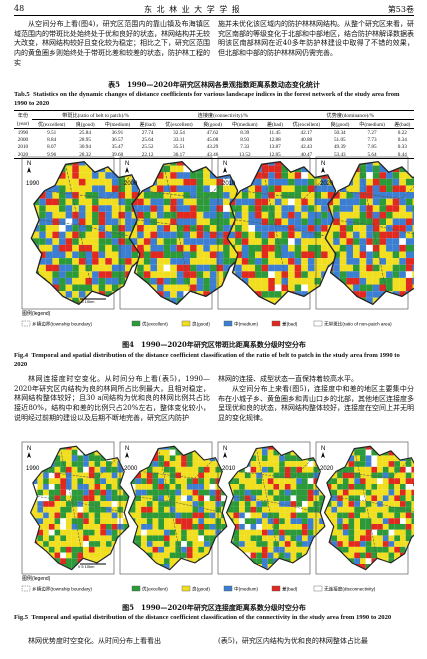  I want to click on figure-caption: 图5 1990—2020年研究区连接度距离系数分级时空分布, so click(214, 607).